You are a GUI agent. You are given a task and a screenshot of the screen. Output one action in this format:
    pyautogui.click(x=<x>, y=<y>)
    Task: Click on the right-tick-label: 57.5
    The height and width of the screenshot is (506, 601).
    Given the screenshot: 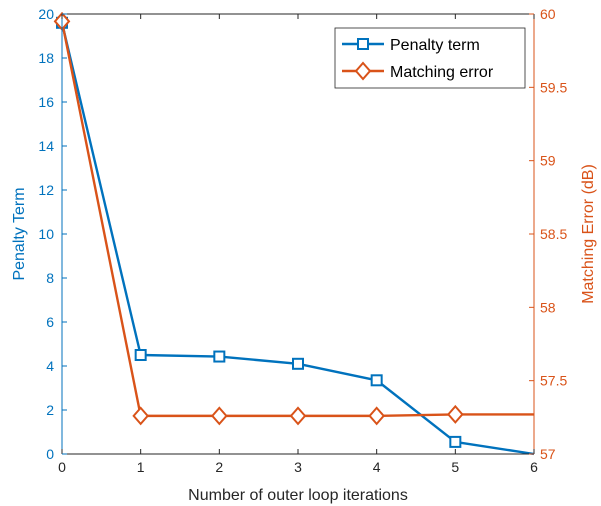 What is the action you would take?
    pyautogui.click(x=553, y=381)
    